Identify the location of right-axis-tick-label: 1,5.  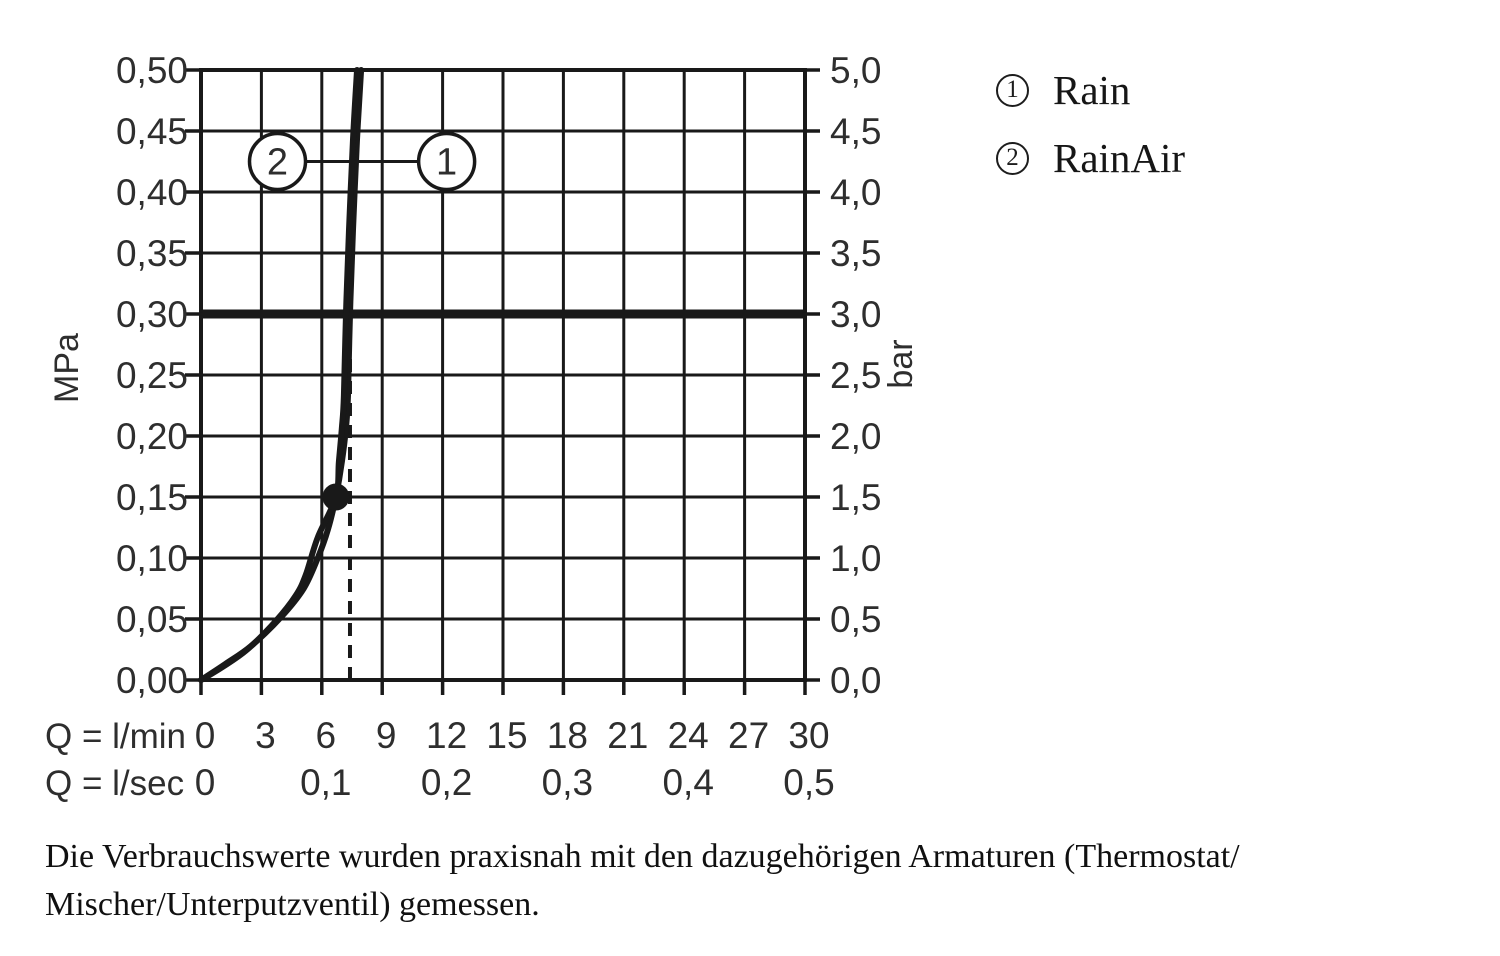
(855, 497).